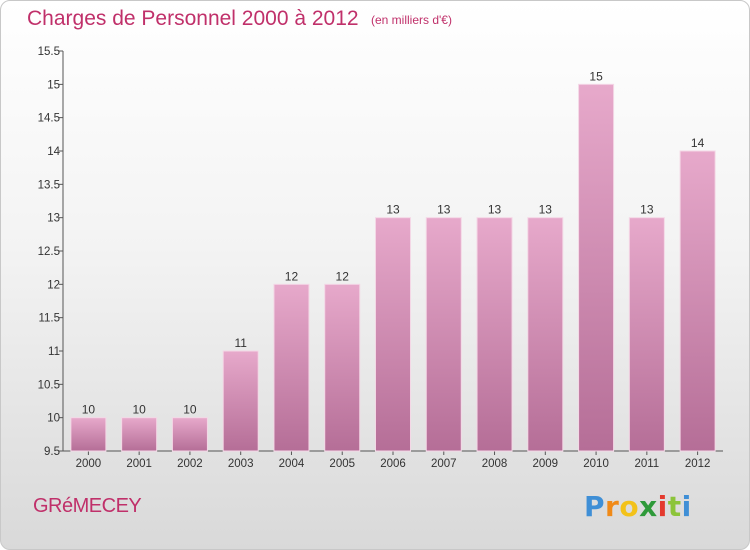 This screenshot has width=750, height=550. Describe the element at coordinates (193, 18) in the screenshot. I see `chart-title: Charges de Personnel 2000 à 2012` at that location.